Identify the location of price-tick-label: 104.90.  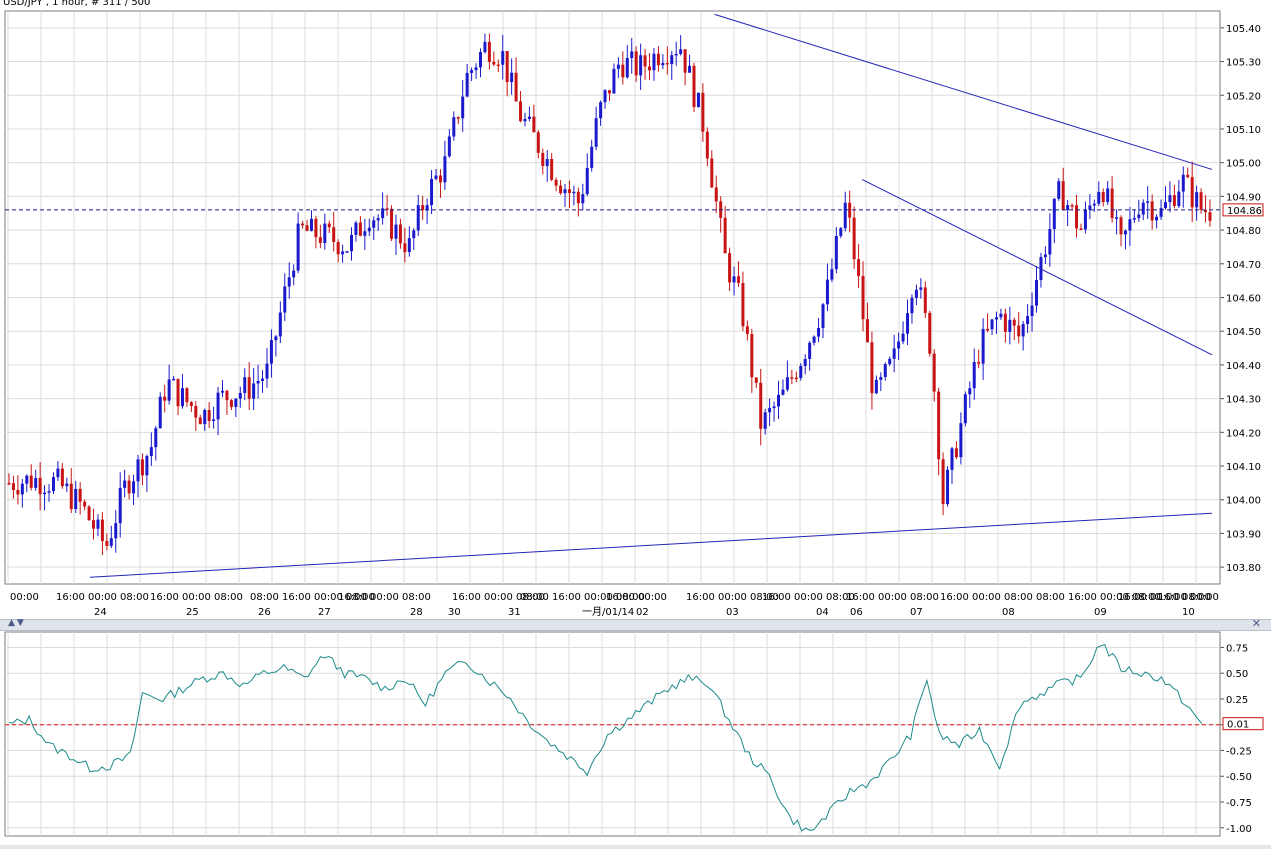
(1243, 197).